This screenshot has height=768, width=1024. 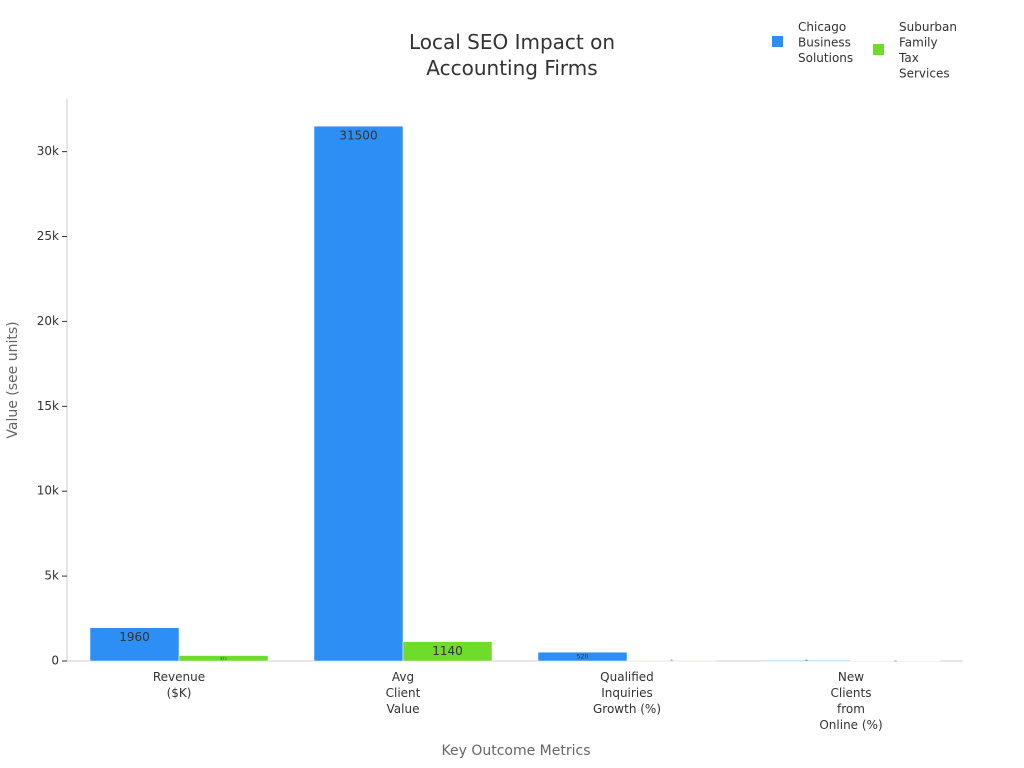 I want to click on data-label: 321, so click(x=224, y=657).